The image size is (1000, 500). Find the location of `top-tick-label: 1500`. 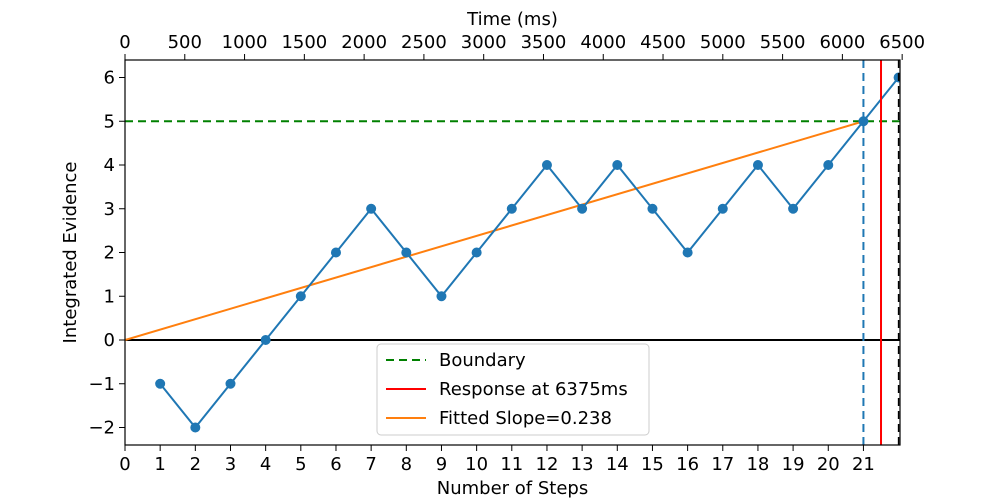

top-tick-label: 1500 is located at coordinates (304, 42).